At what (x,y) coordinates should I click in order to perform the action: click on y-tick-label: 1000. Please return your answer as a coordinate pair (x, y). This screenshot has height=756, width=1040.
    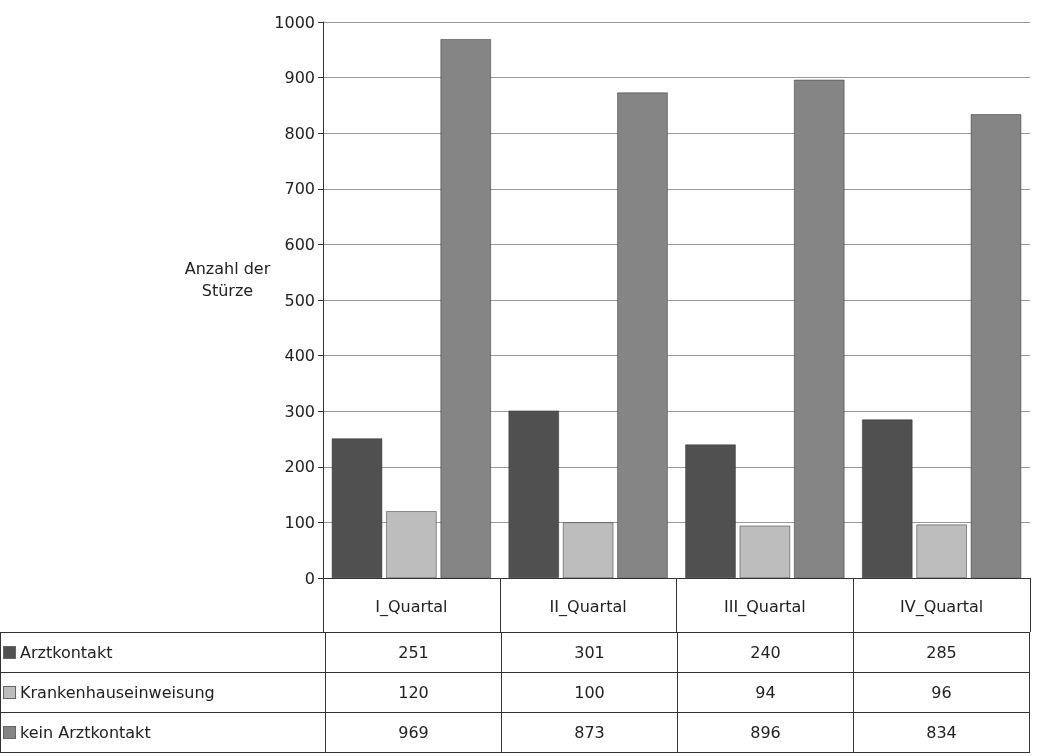
    Looking at the image, I should click on (294, 22).